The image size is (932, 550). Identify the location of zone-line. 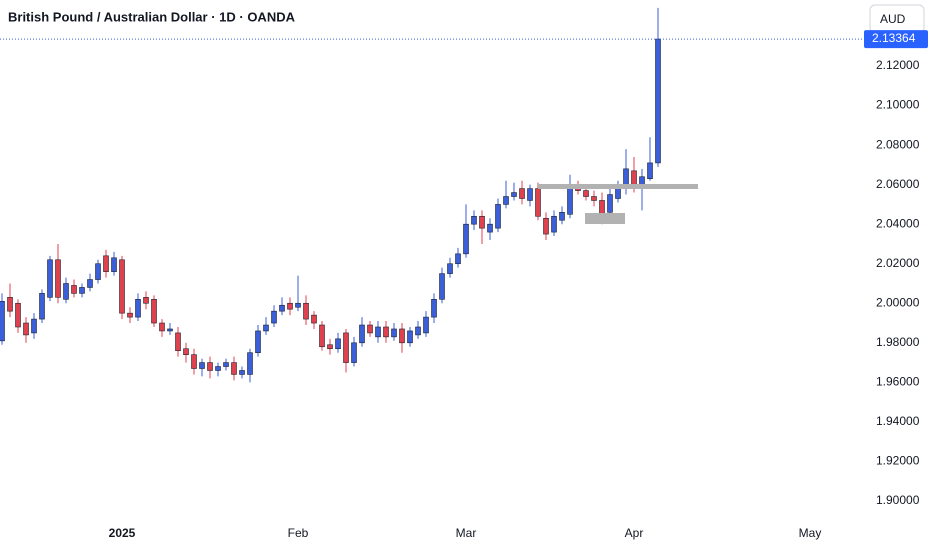
(618, 186).